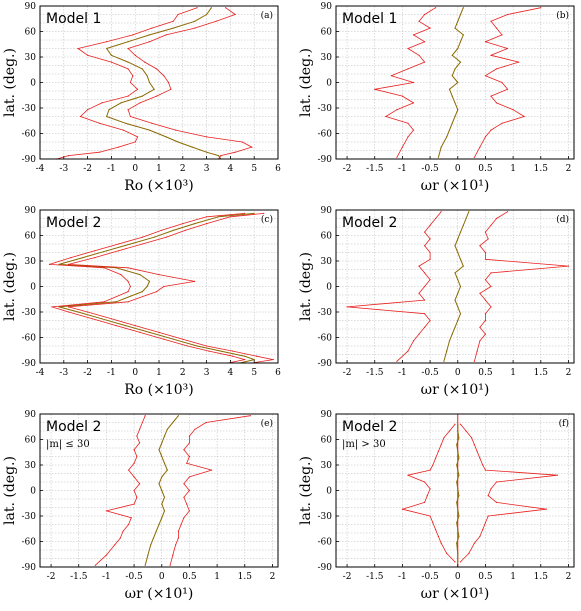  Describe the element at coordinates (159, 594) in the screenshot. I see `x-axis-label: ωr (×10¹)` at that location.